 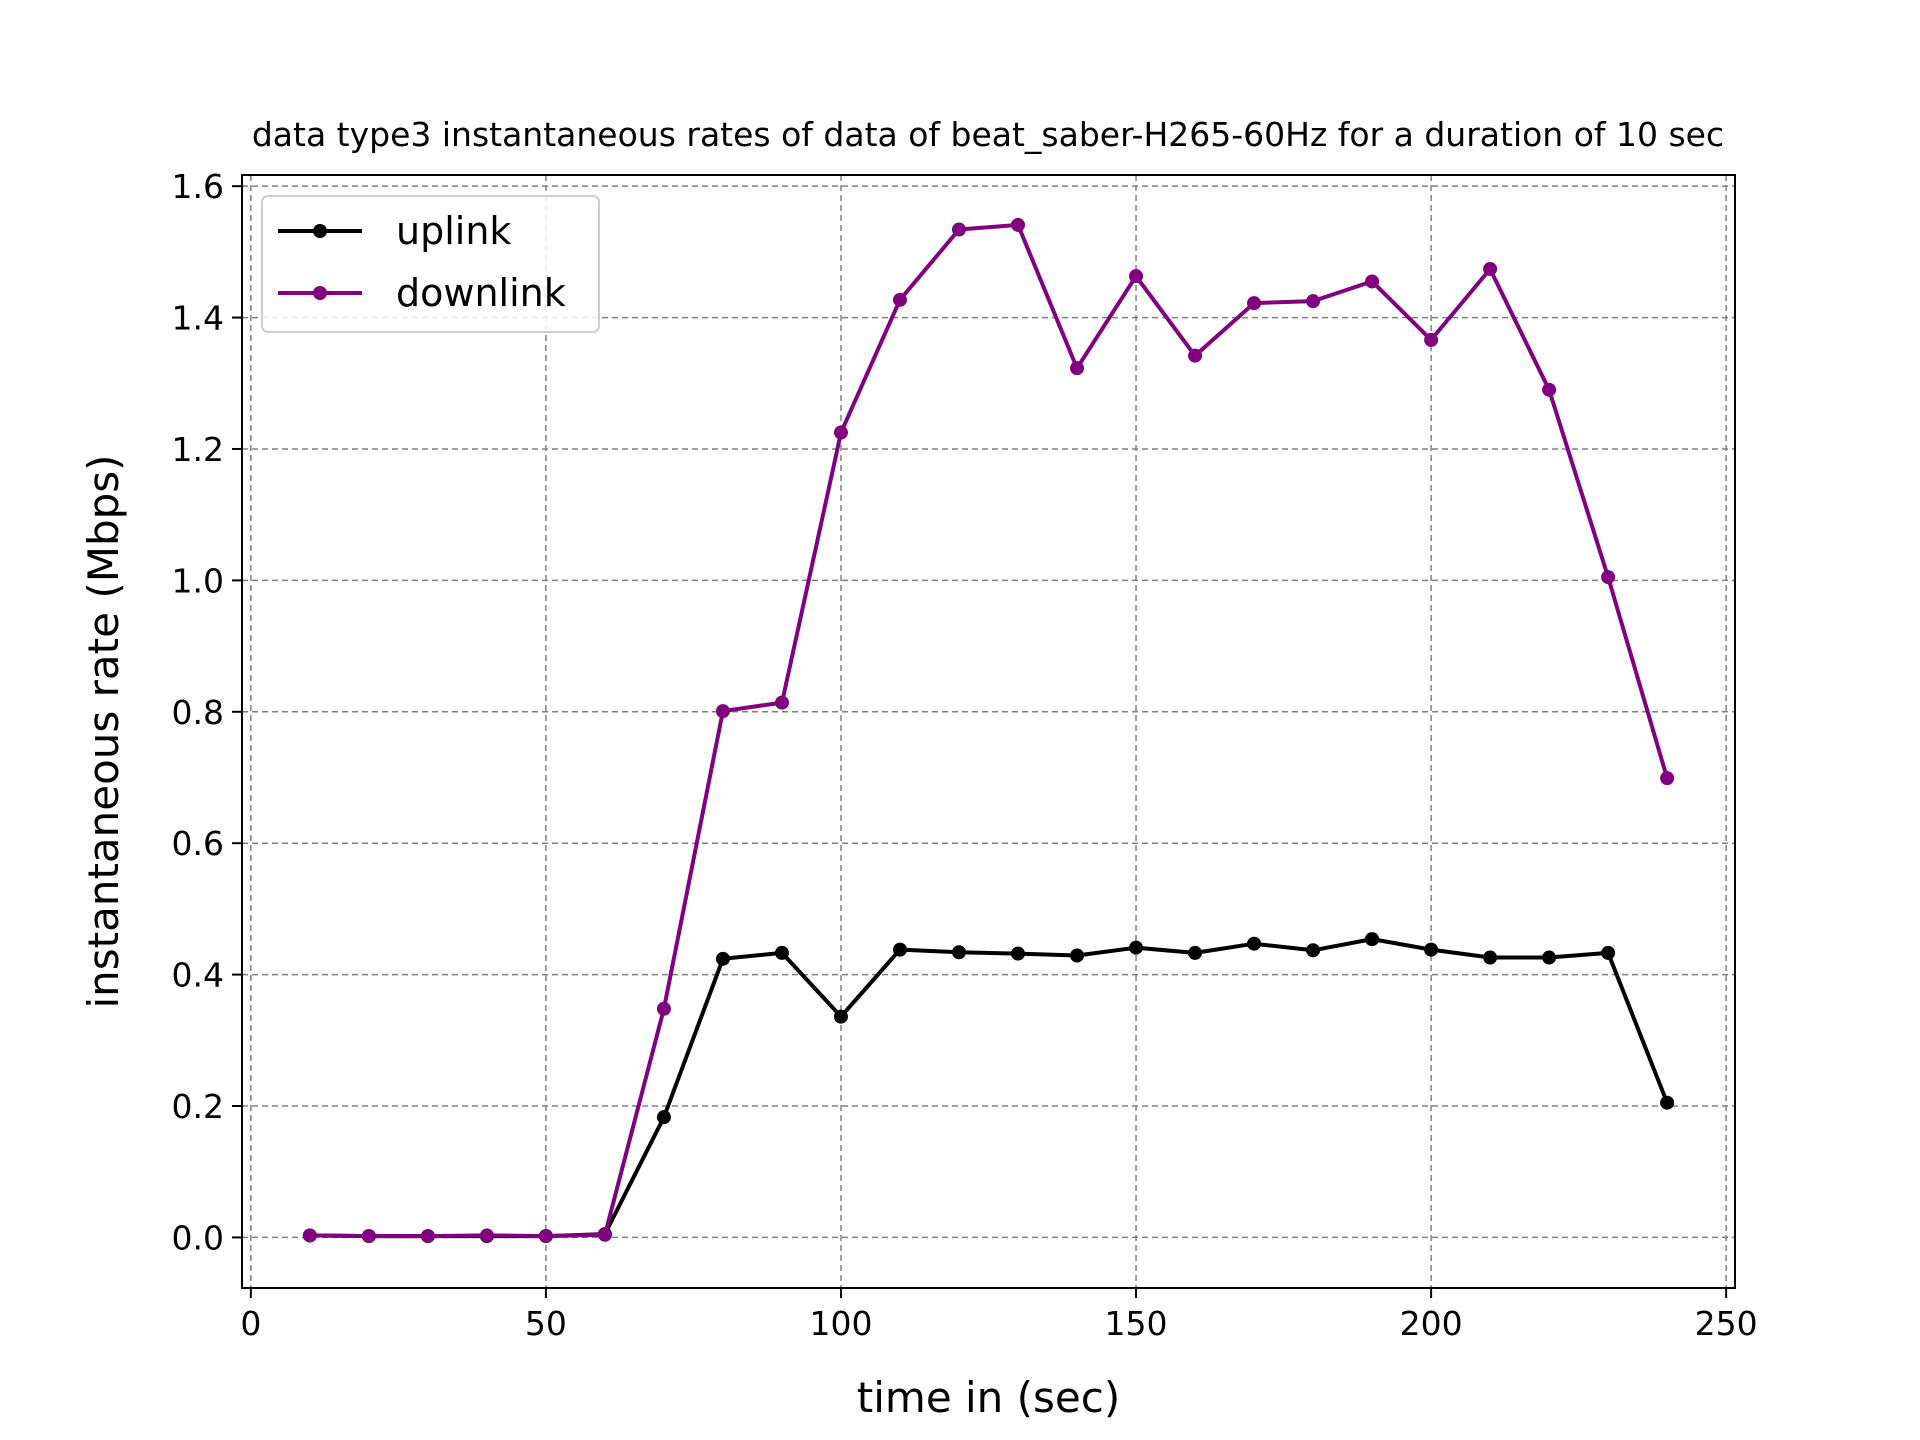 I want to click on x-axis-label: time in (sec), so click(x=988, y=1397).